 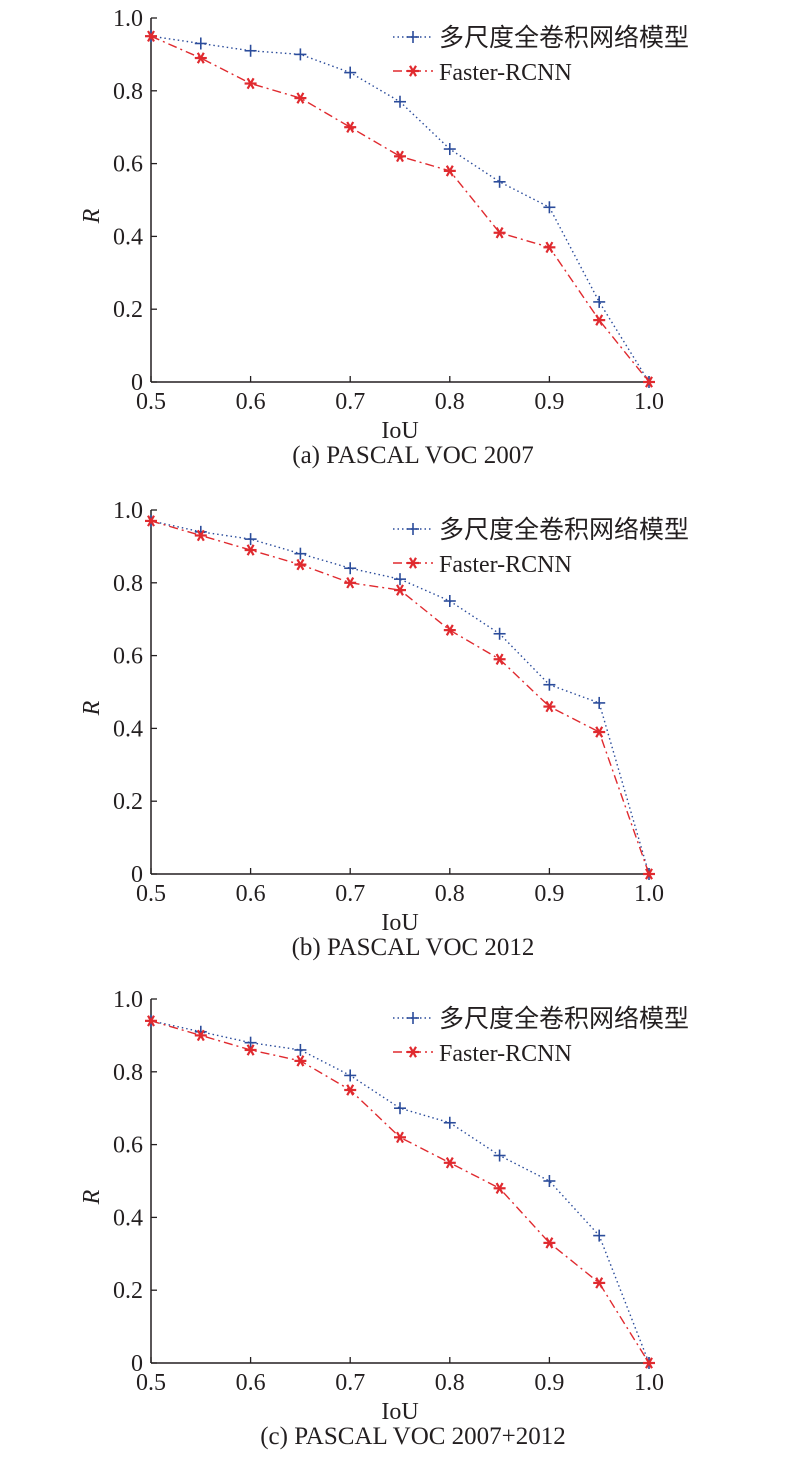 What do you see at coordinates (350, 1383) in the screenshot?
I see `x-tick-label: 0.7` at bounding box center [350, 1383].